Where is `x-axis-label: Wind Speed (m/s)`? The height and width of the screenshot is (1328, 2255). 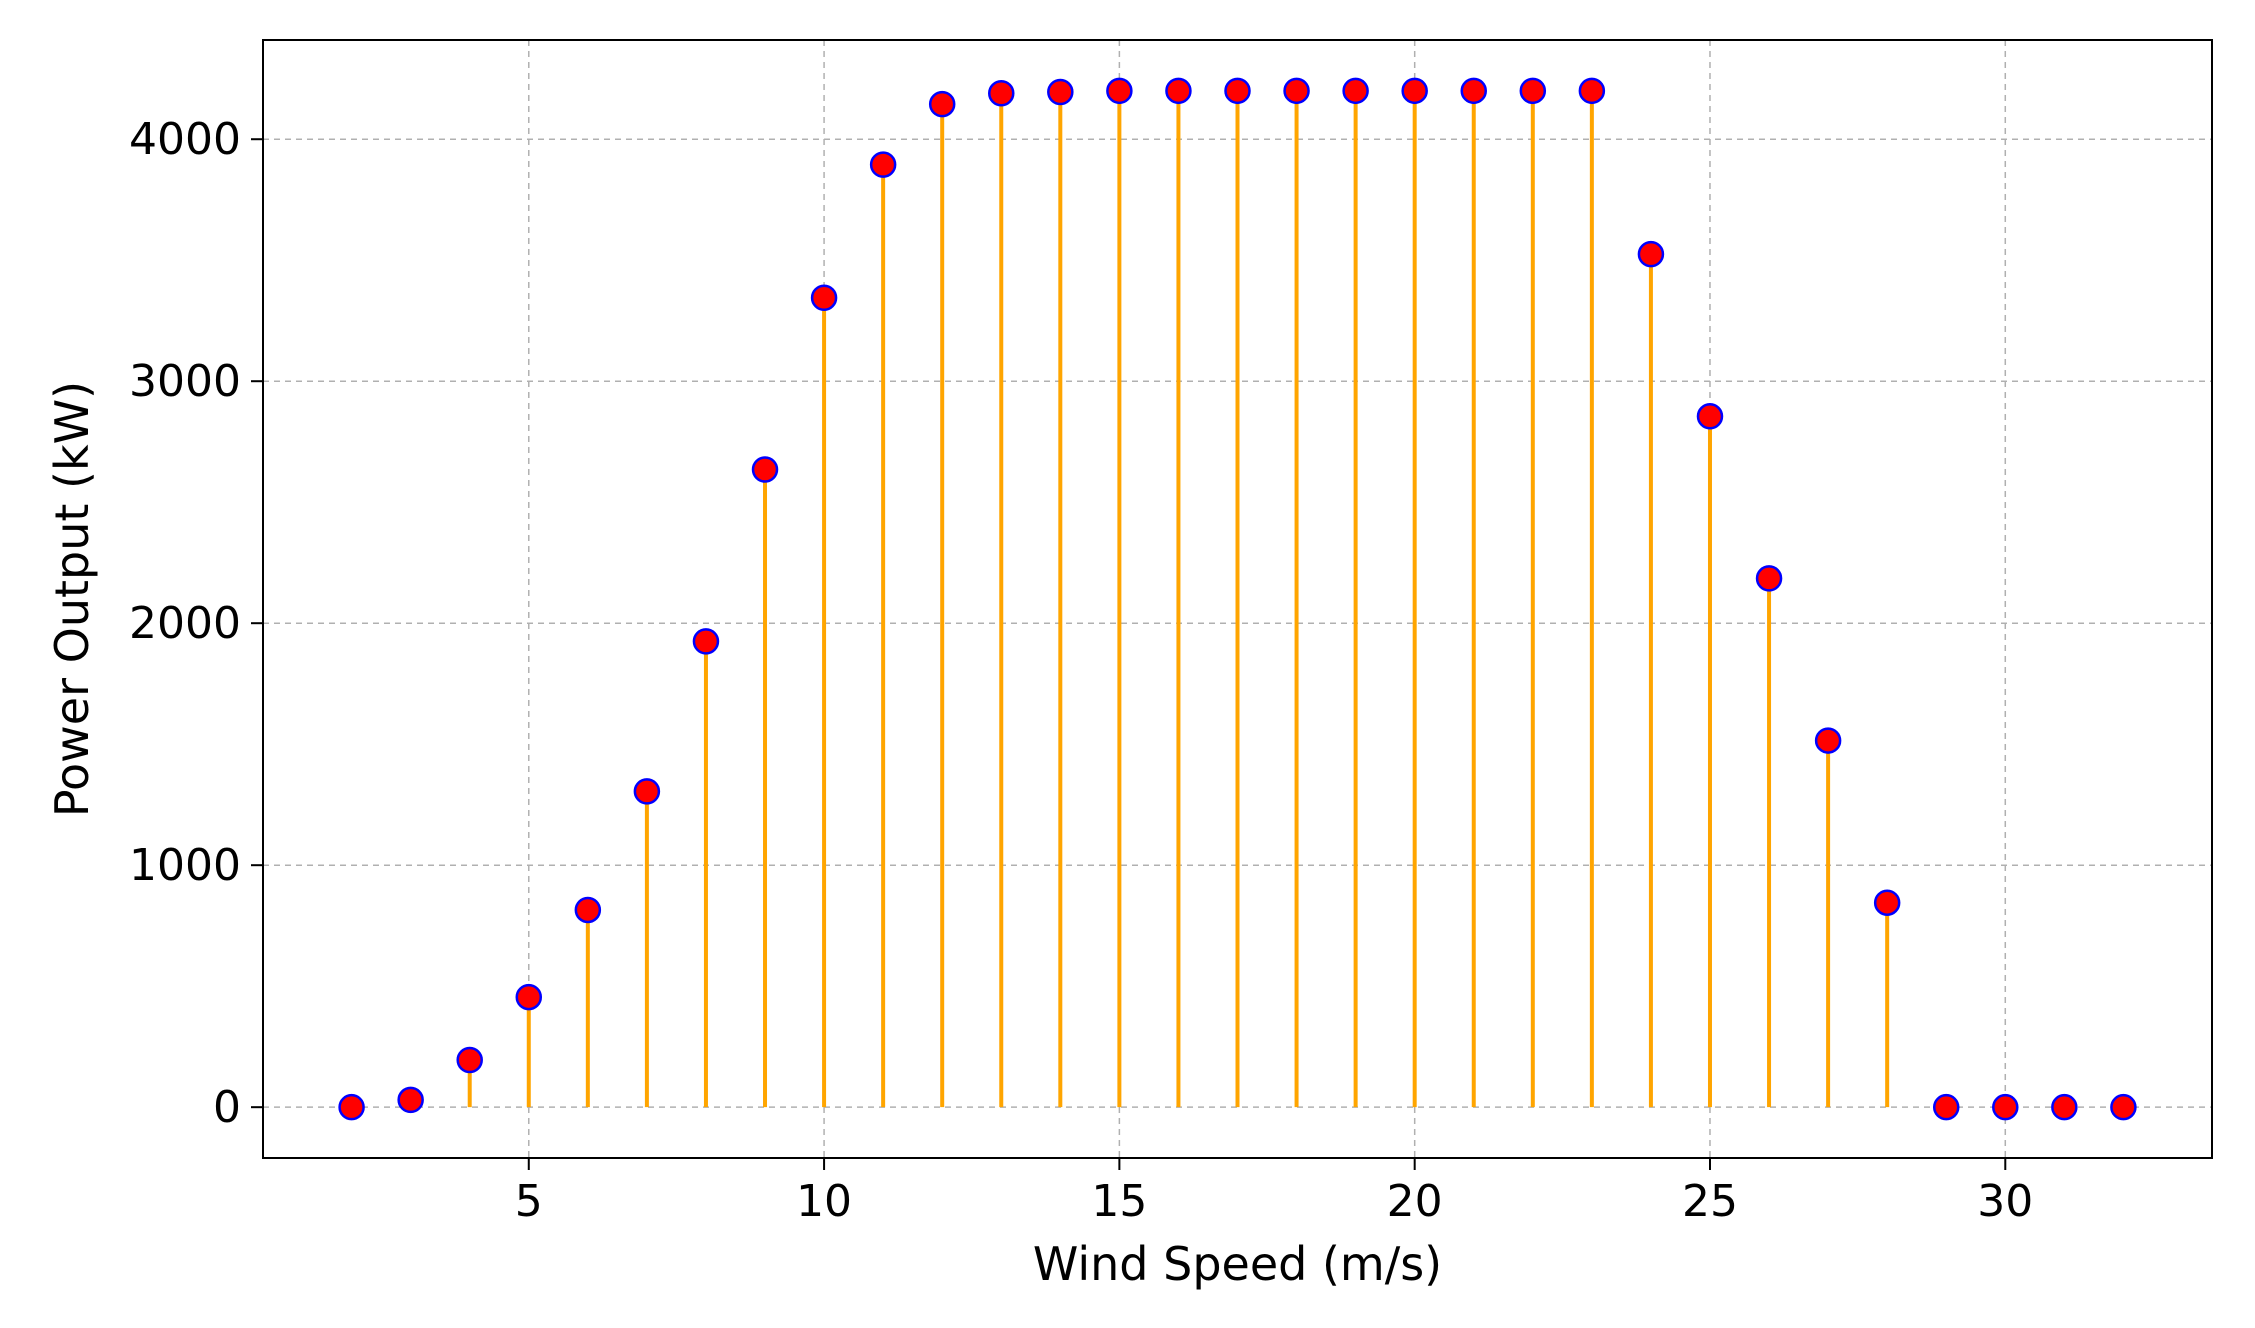 x-axis-label: Wind Speed (m/s) is located at coordinates (1237, 1264).